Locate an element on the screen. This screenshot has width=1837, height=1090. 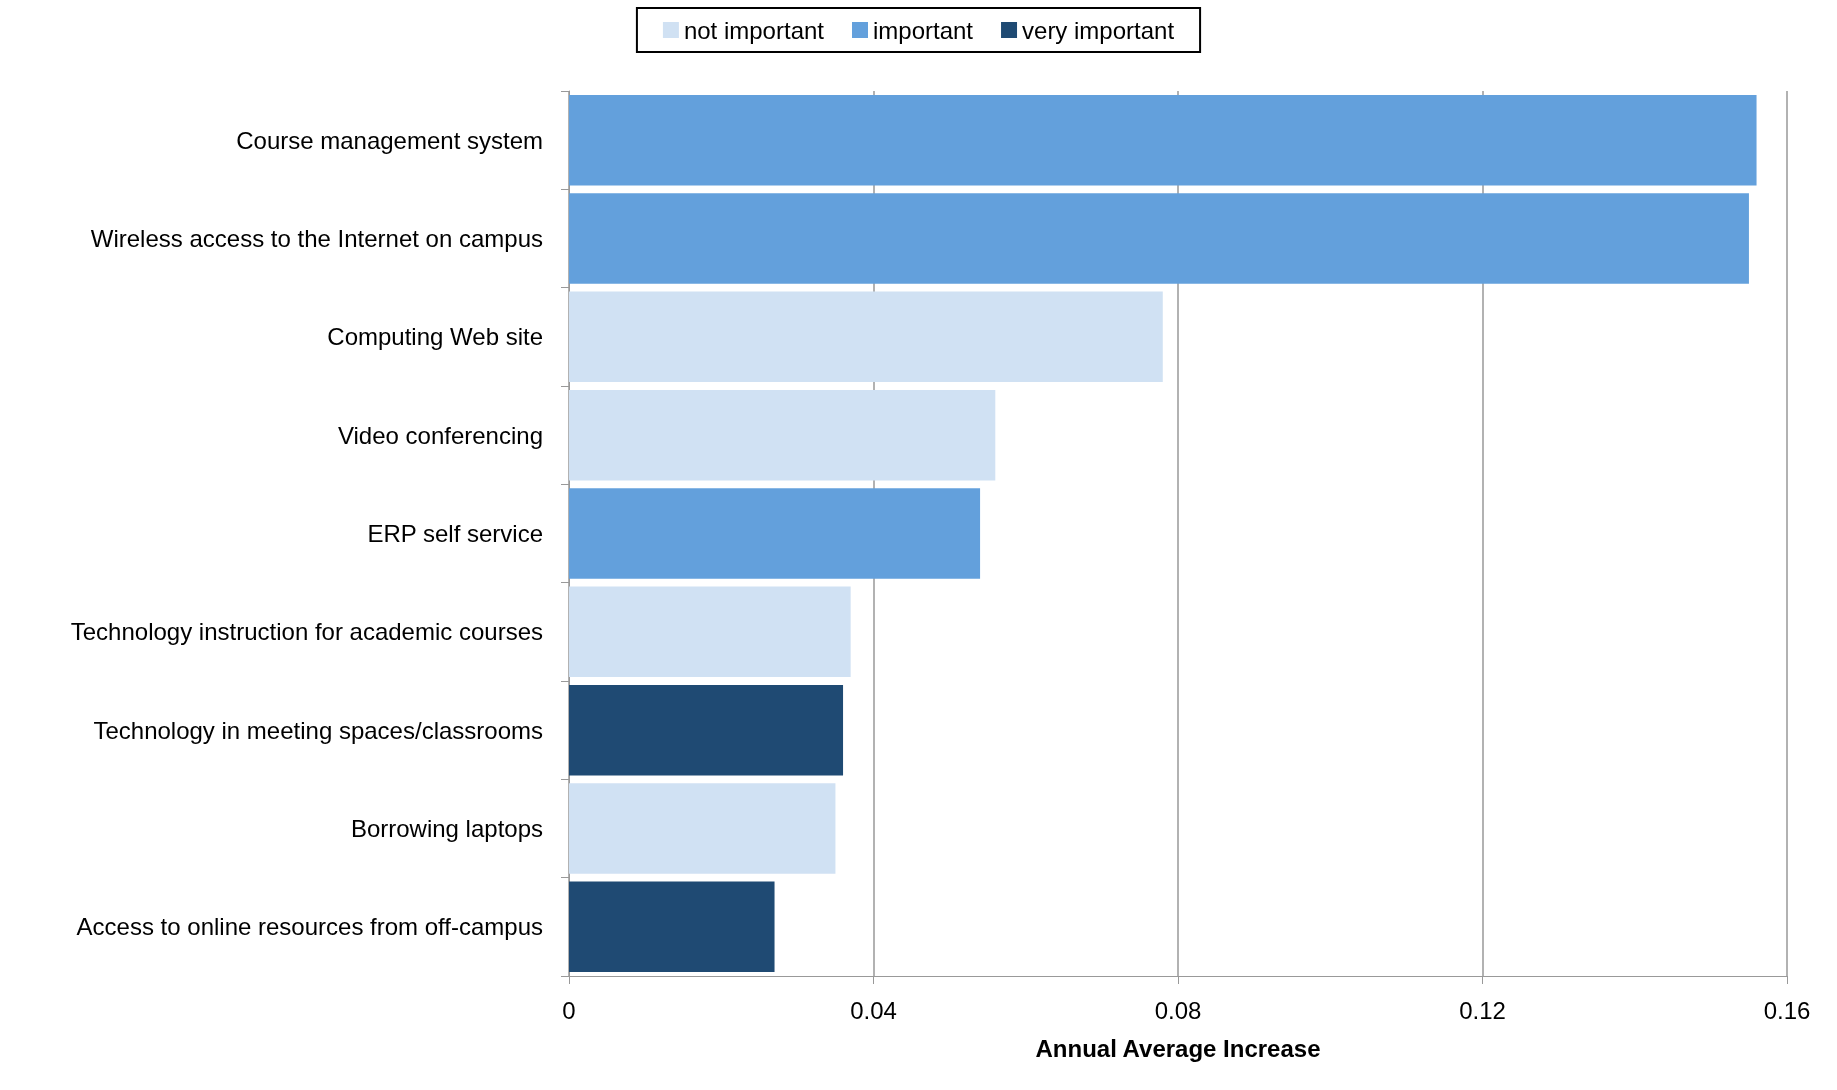
y-tick-label: ERP self service is located at coordinates (455, 533).